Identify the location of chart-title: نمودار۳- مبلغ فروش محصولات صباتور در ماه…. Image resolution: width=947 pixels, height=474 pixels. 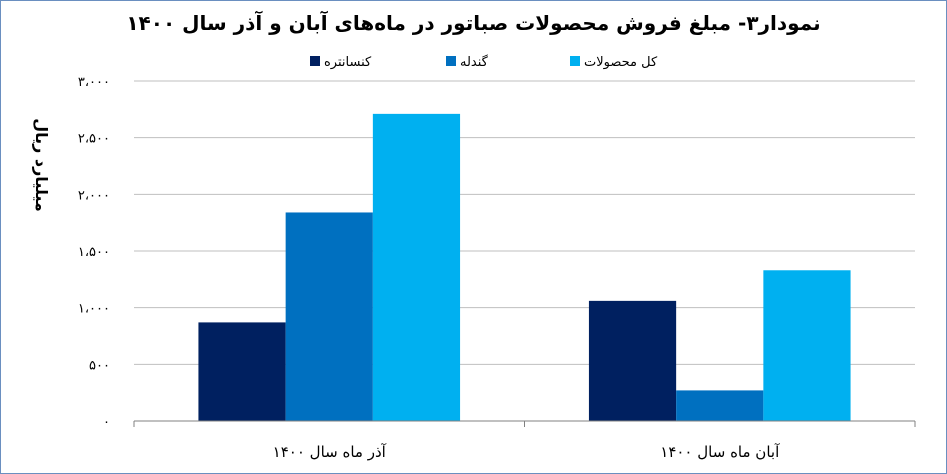
(473, 23).